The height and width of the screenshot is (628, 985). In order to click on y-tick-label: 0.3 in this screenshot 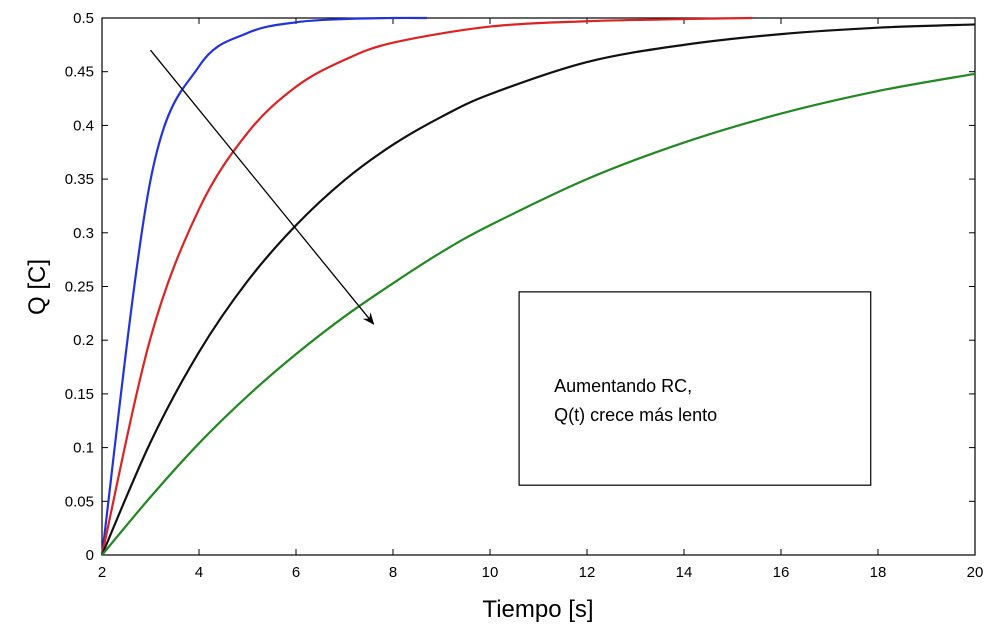, I will do `click(83, 233)`.